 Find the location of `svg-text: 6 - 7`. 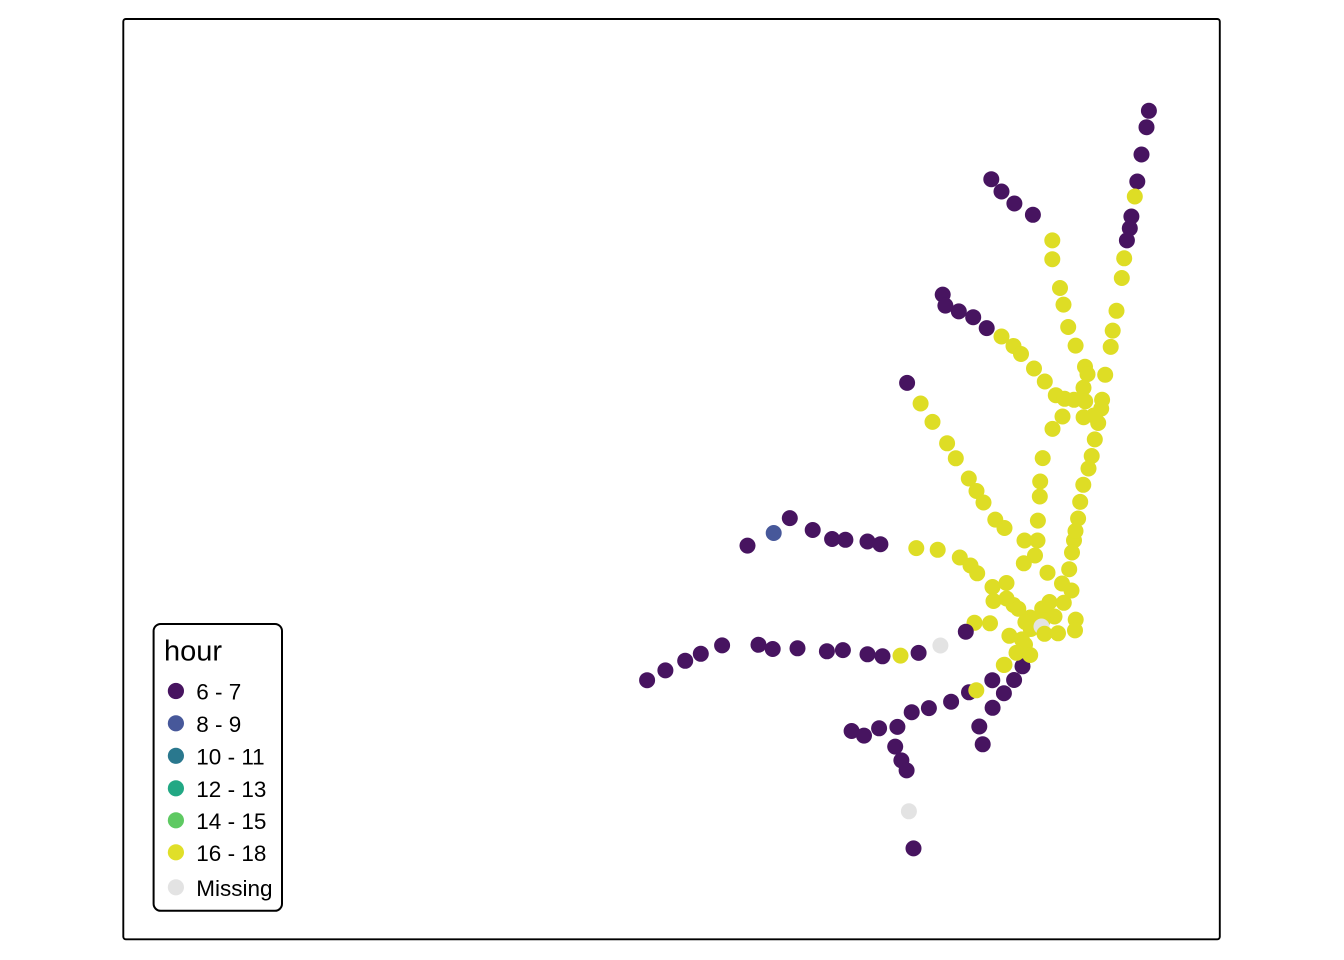

svg-text: 6 - 7 is located at coordinates (218, 692).